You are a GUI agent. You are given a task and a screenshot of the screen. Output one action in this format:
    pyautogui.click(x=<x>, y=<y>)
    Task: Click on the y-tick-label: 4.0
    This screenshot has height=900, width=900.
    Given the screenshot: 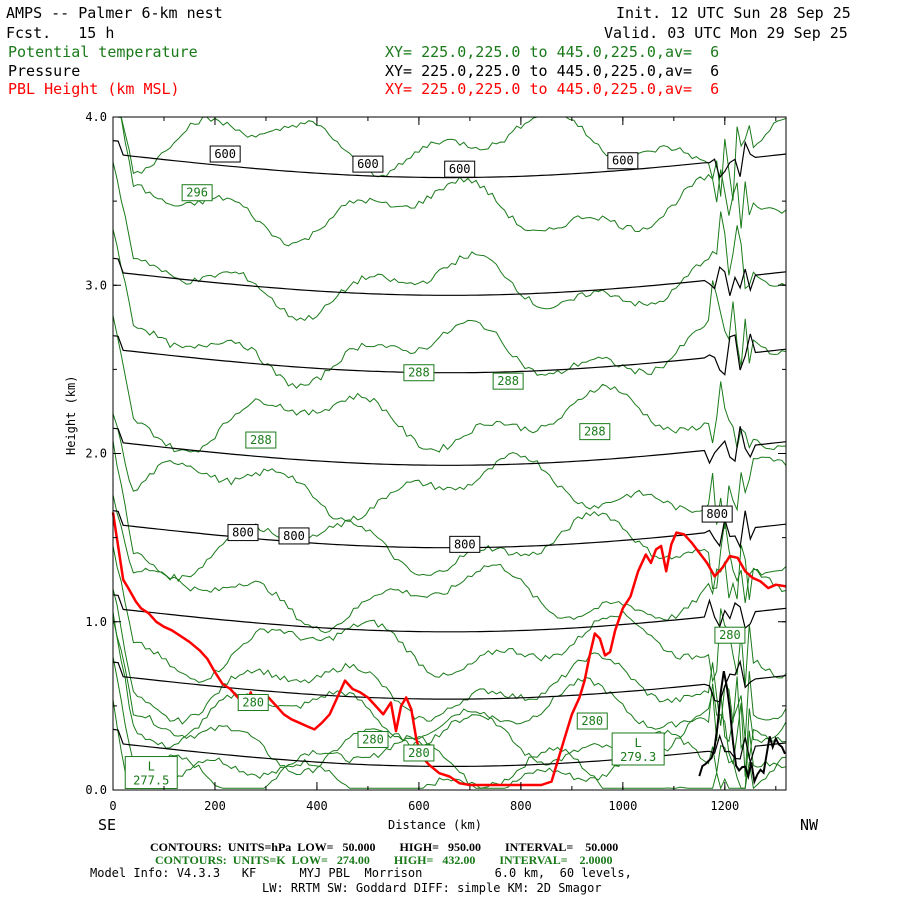 What is the action you would take?
    pyautogui.click(x=96, y=117)
    